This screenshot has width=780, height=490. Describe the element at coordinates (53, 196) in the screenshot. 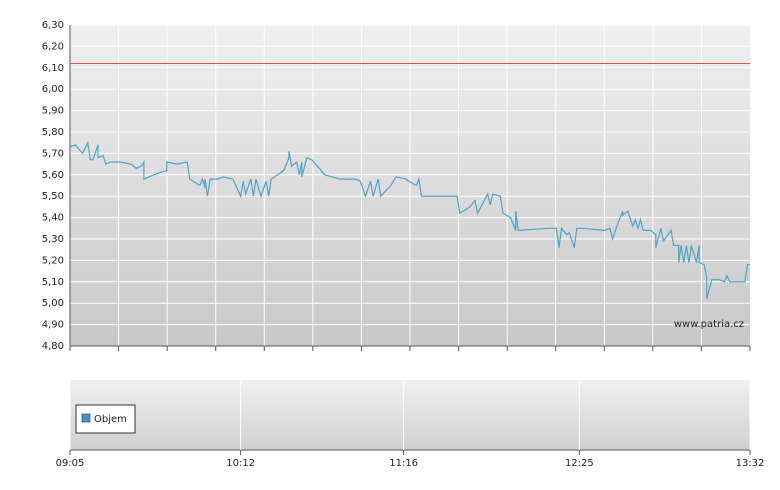

I see `y-tick-label: 5,50` at that location.